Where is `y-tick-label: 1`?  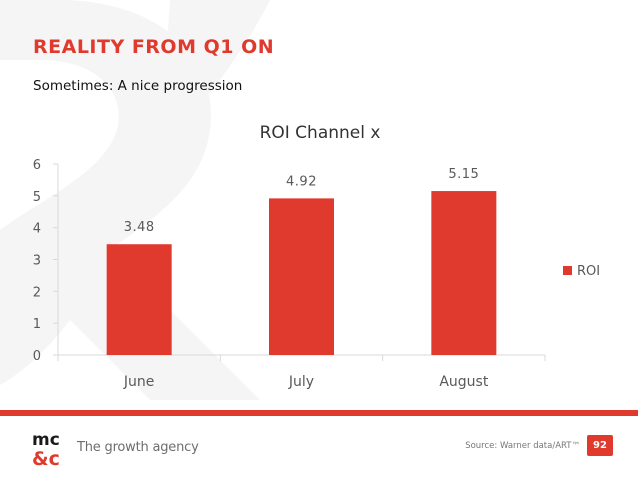
y-tick-label: 1 is located at coordinates (37, 324).